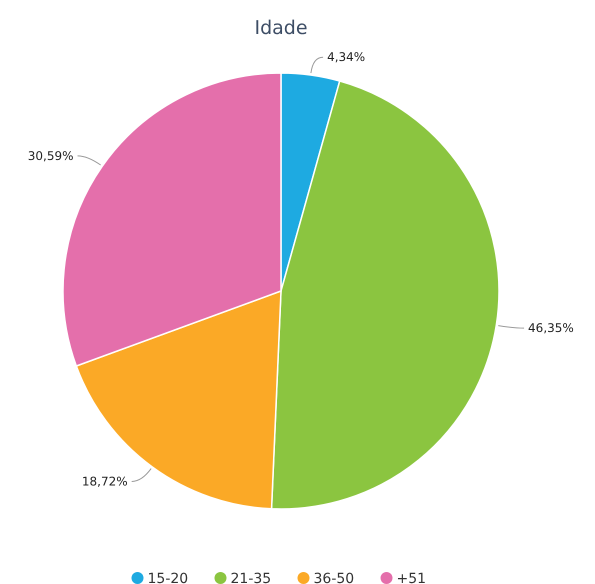  Describe the element at coordinates (281, 28) in the screenshot. I see `chart-title: Idade` at that location.